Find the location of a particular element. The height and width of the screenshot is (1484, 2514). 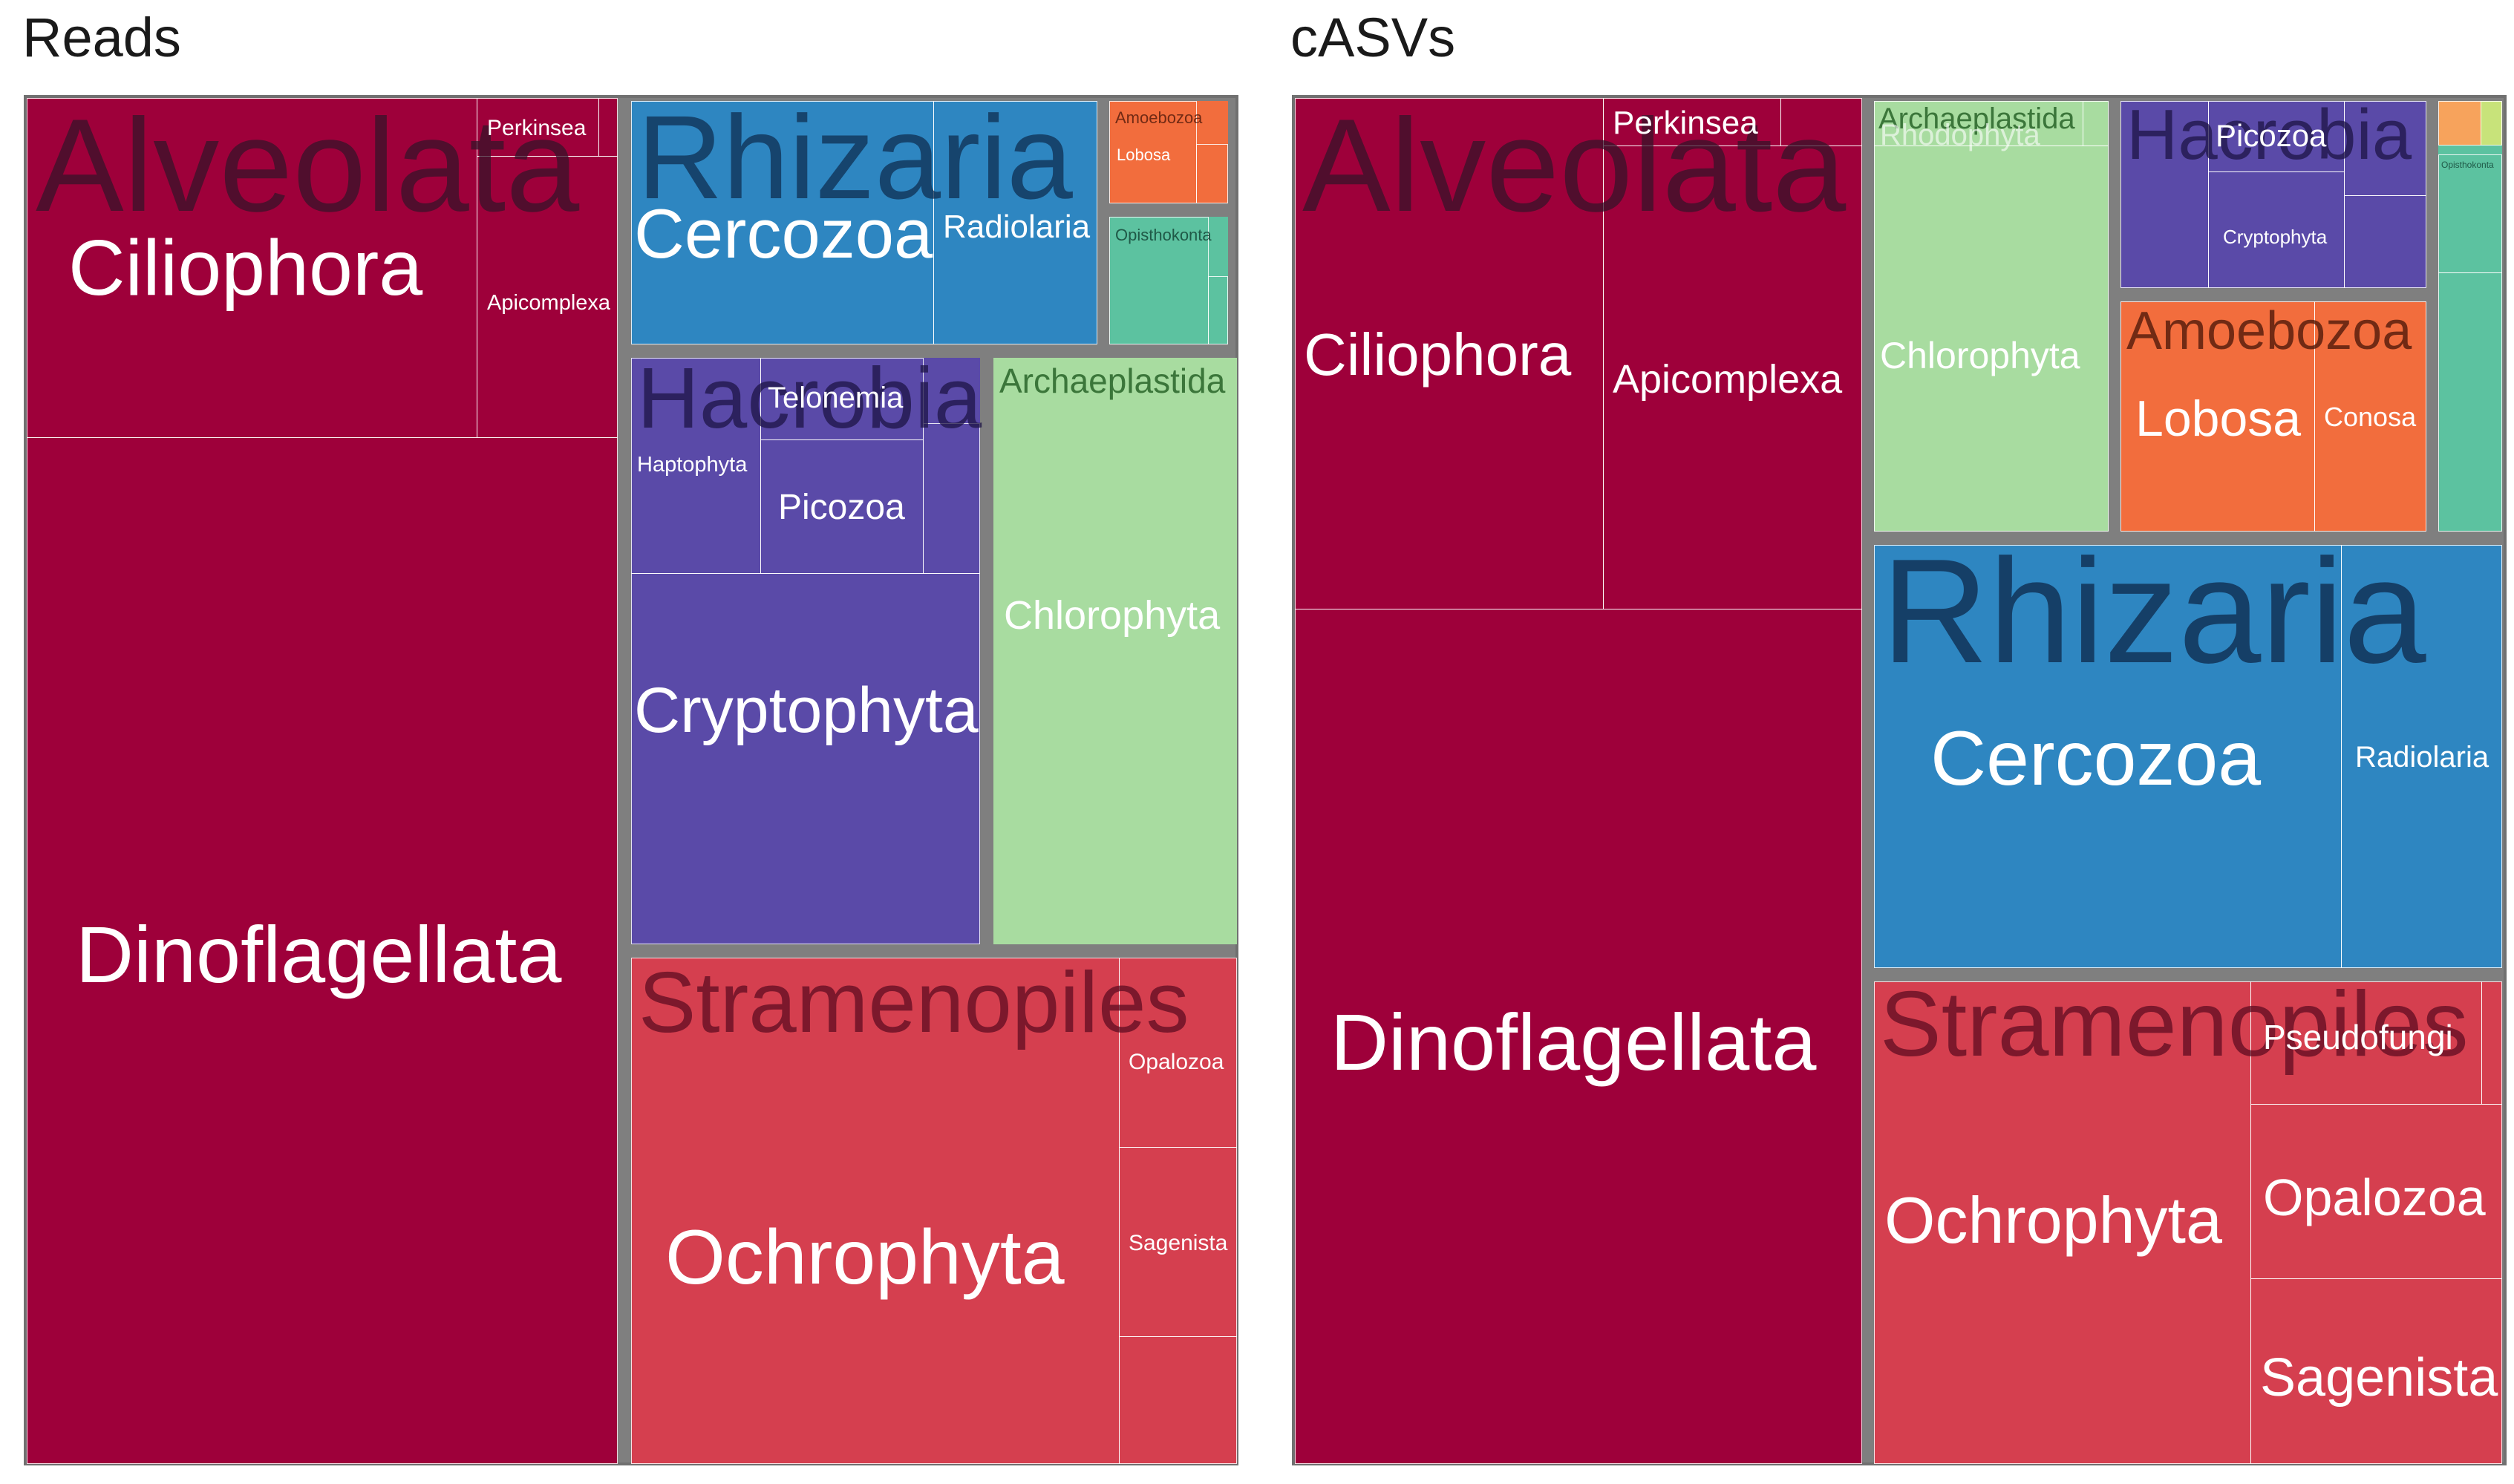

cell-conosa is located at coordinates (2370, 416).